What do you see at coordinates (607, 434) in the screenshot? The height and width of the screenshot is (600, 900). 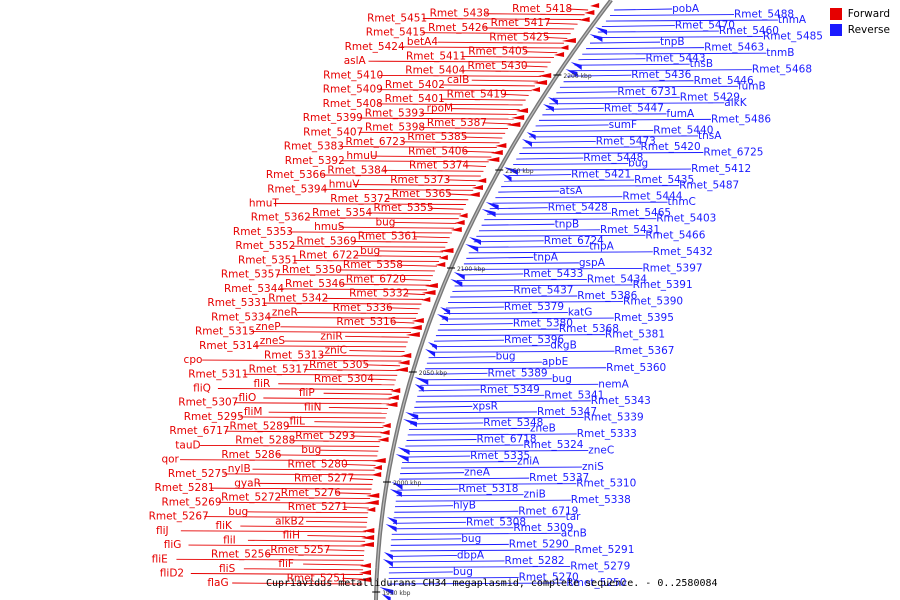 I see `reverse-gene-label: Rmet_5333` at bounding box center [607, 434].